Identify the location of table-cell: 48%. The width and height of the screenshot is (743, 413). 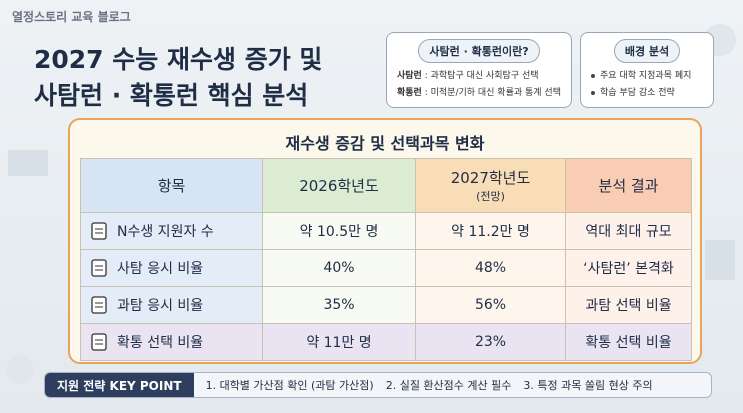
(490, 268).